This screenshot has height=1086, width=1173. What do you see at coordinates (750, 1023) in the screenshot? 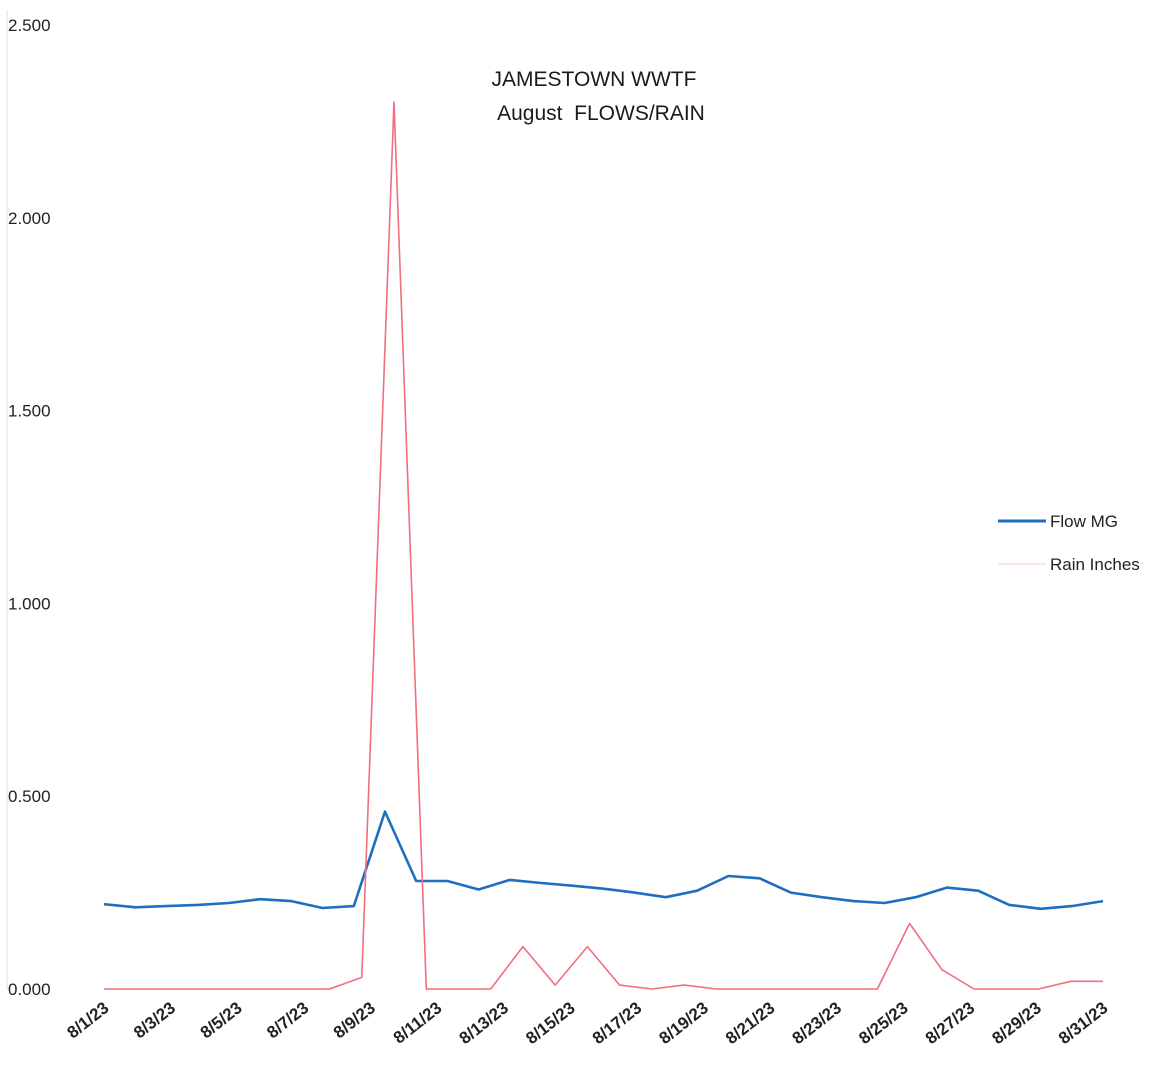
I see `x-tick-label: 8/21/23` at bounding box center [750, 1023].